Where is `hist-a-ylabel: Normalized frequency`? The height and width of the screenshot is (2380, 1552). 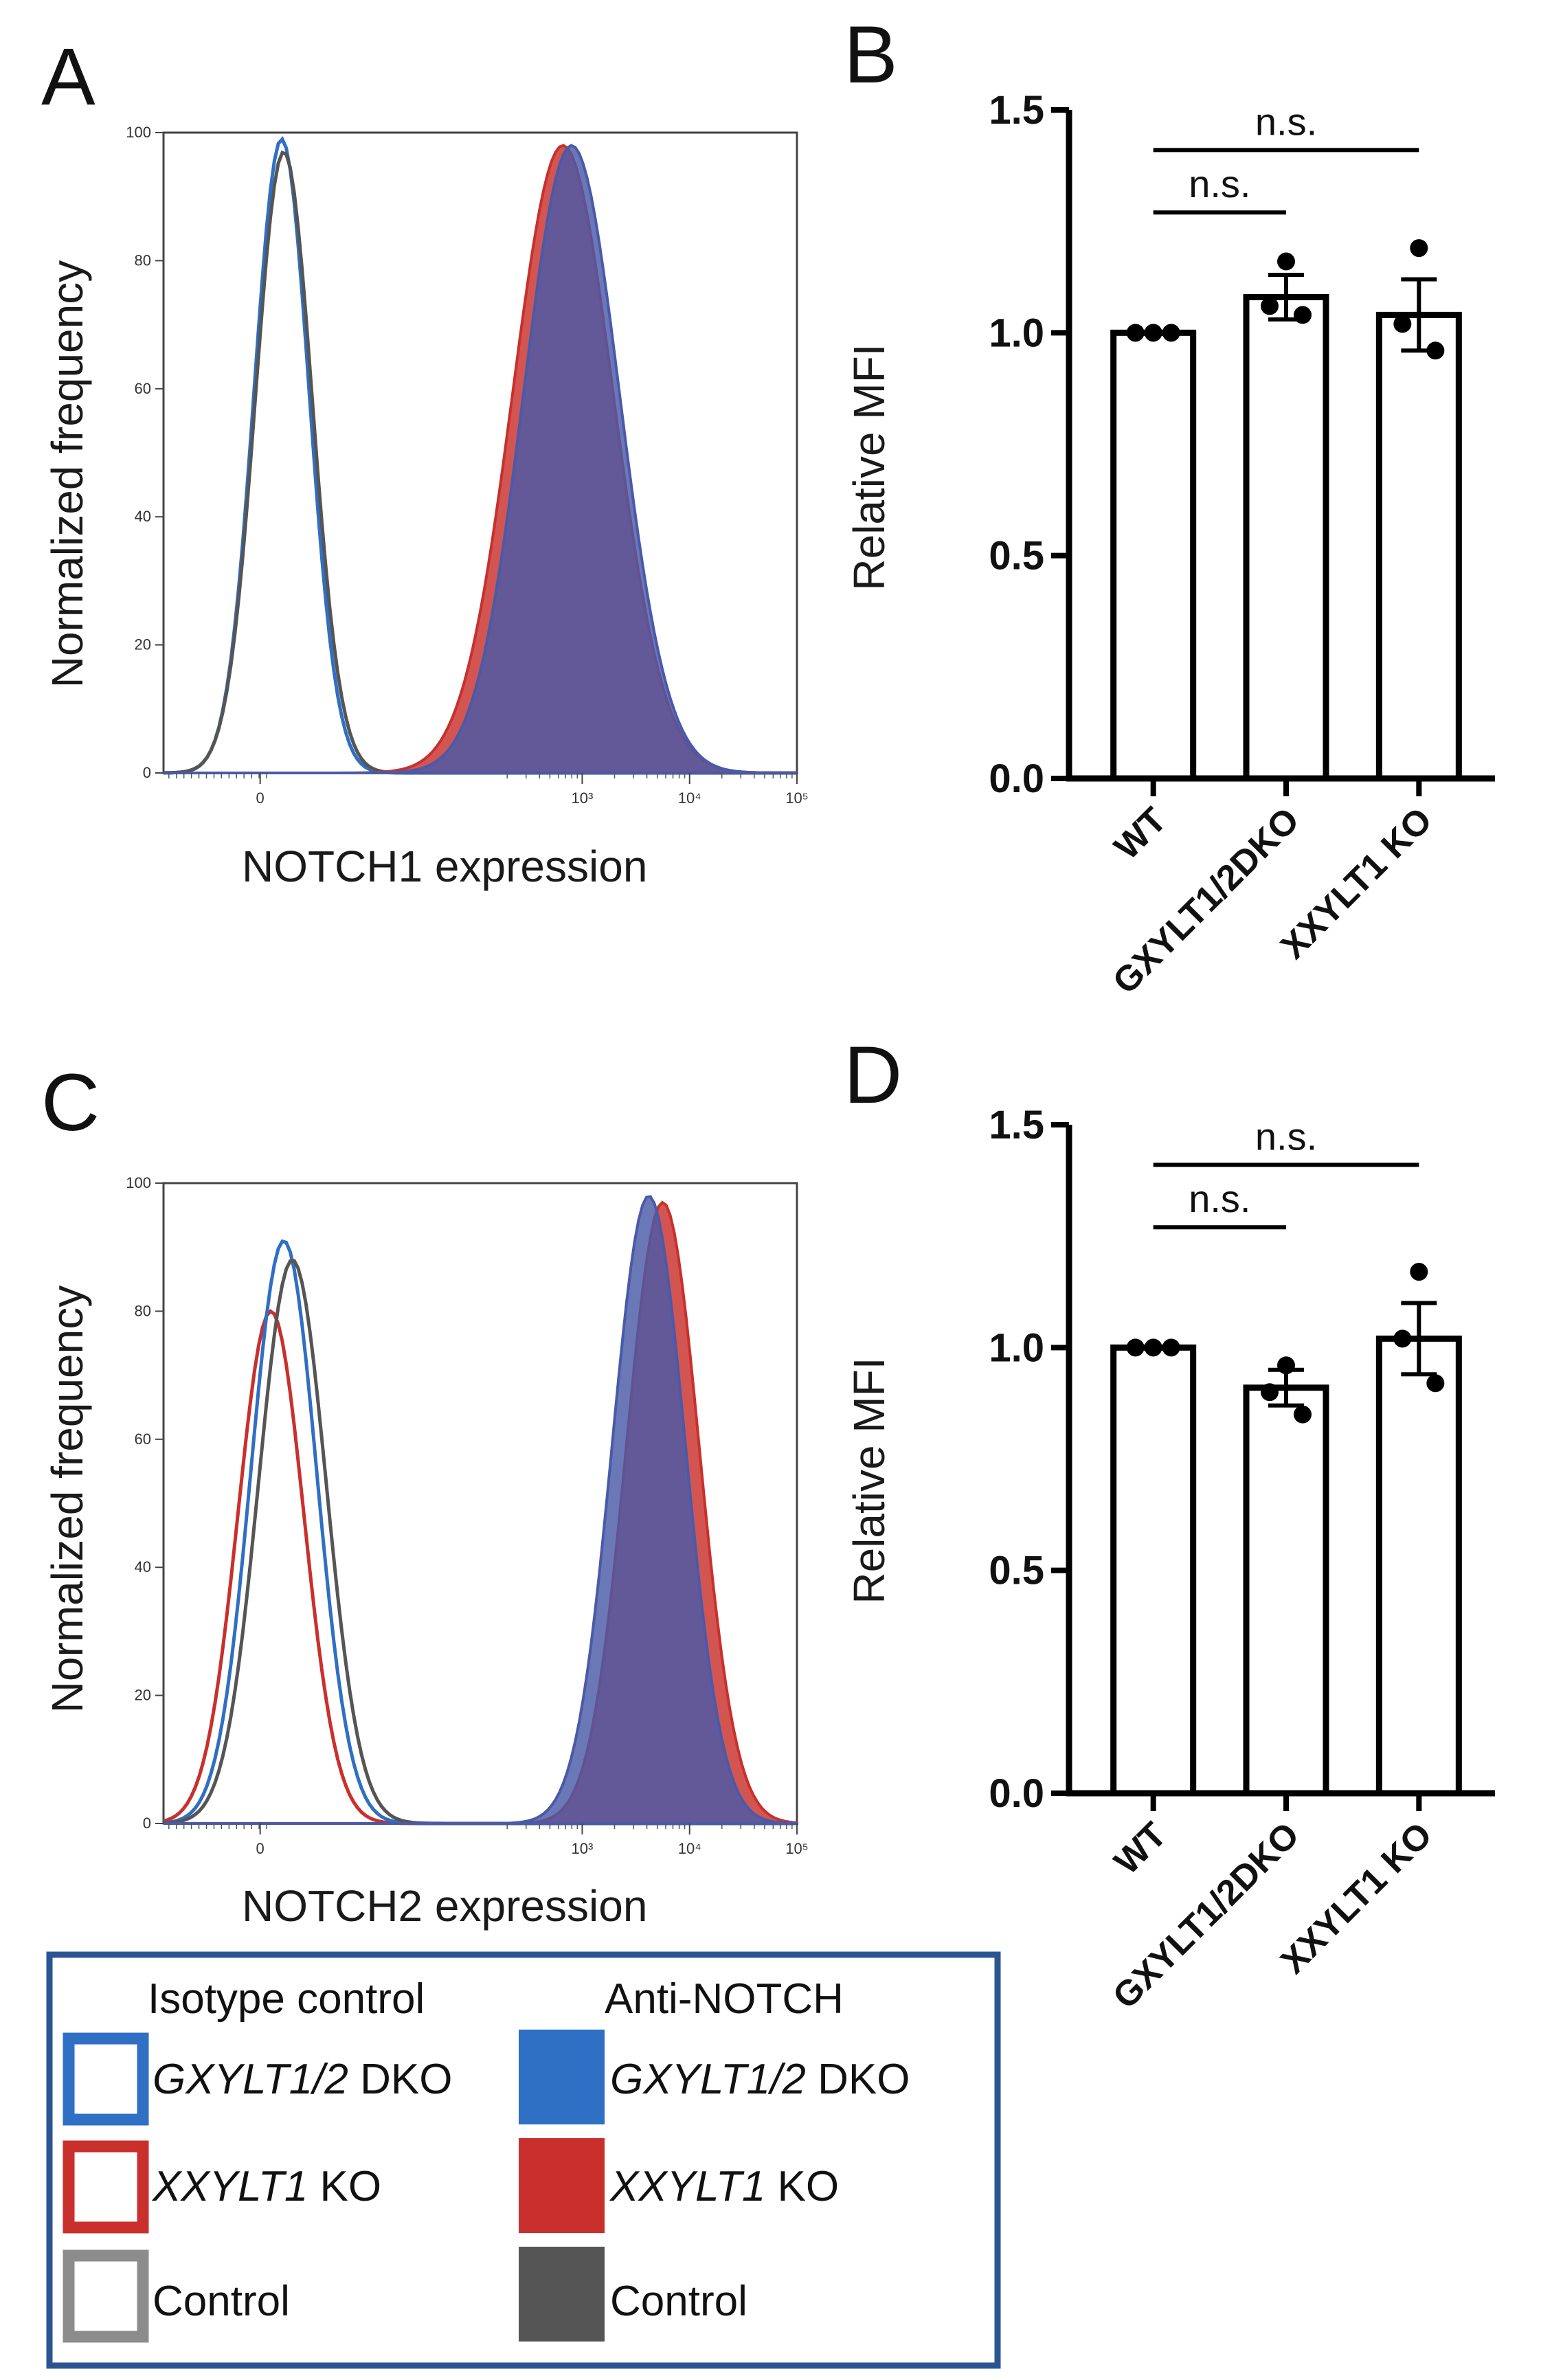 hist-a-ylabel: Normalized frequency is located at coordinates (67, 474).